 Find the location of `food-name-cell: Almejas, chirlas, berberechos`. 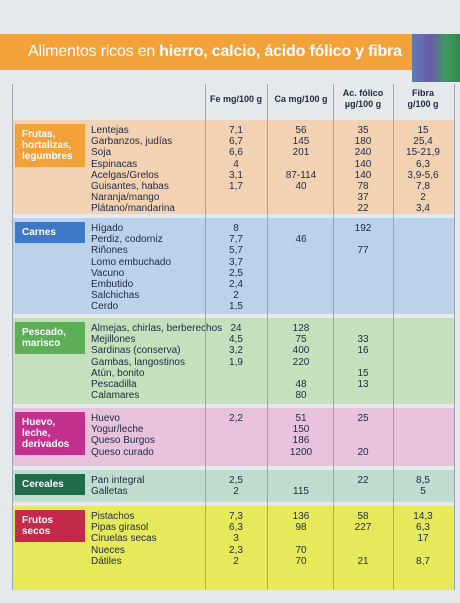

food-name-cell: Almejas, chirlas, berberechos is located at coordinates (157, 328).